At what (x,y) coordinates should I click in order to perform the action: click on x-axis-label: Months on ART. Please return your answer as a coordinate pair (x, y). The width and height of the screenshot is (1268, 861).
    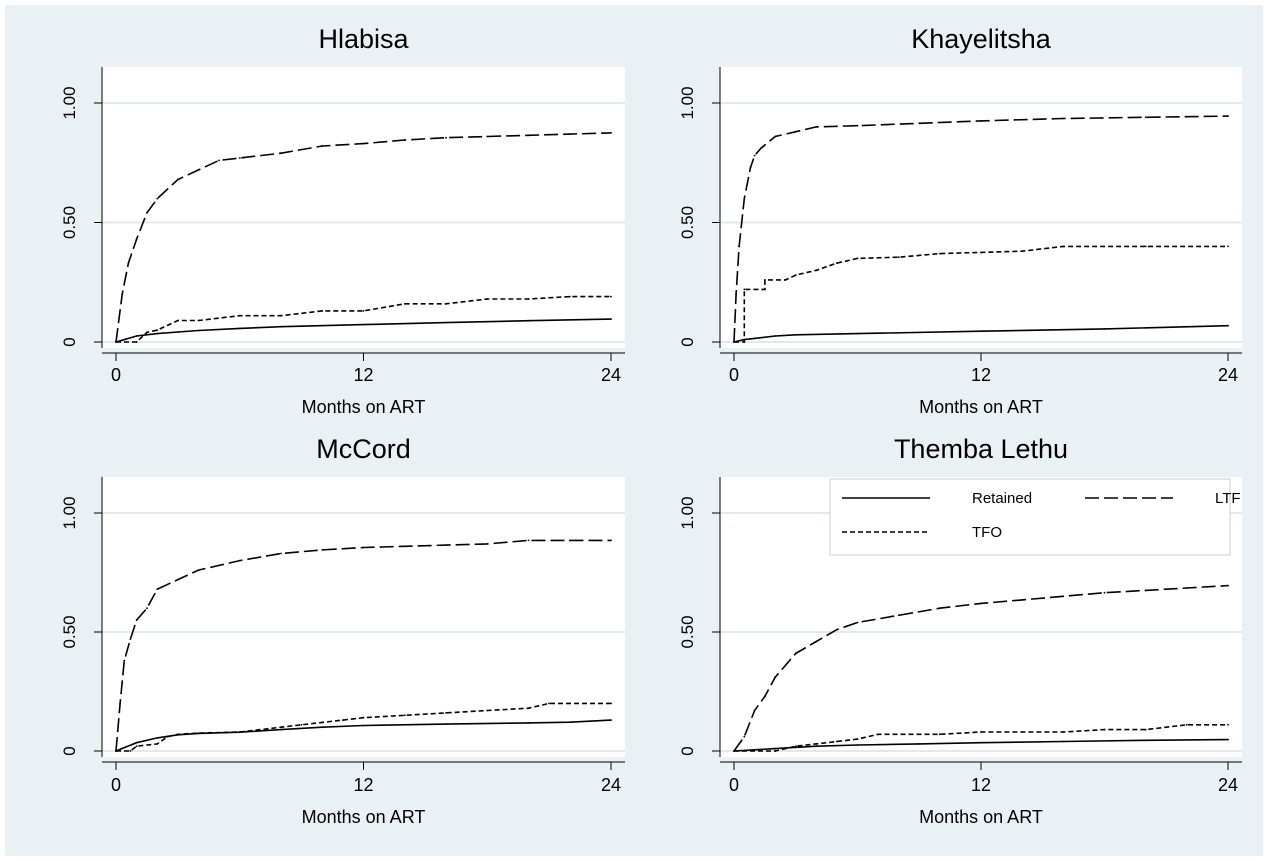
    Looking at the image, I should click on (981, 407).